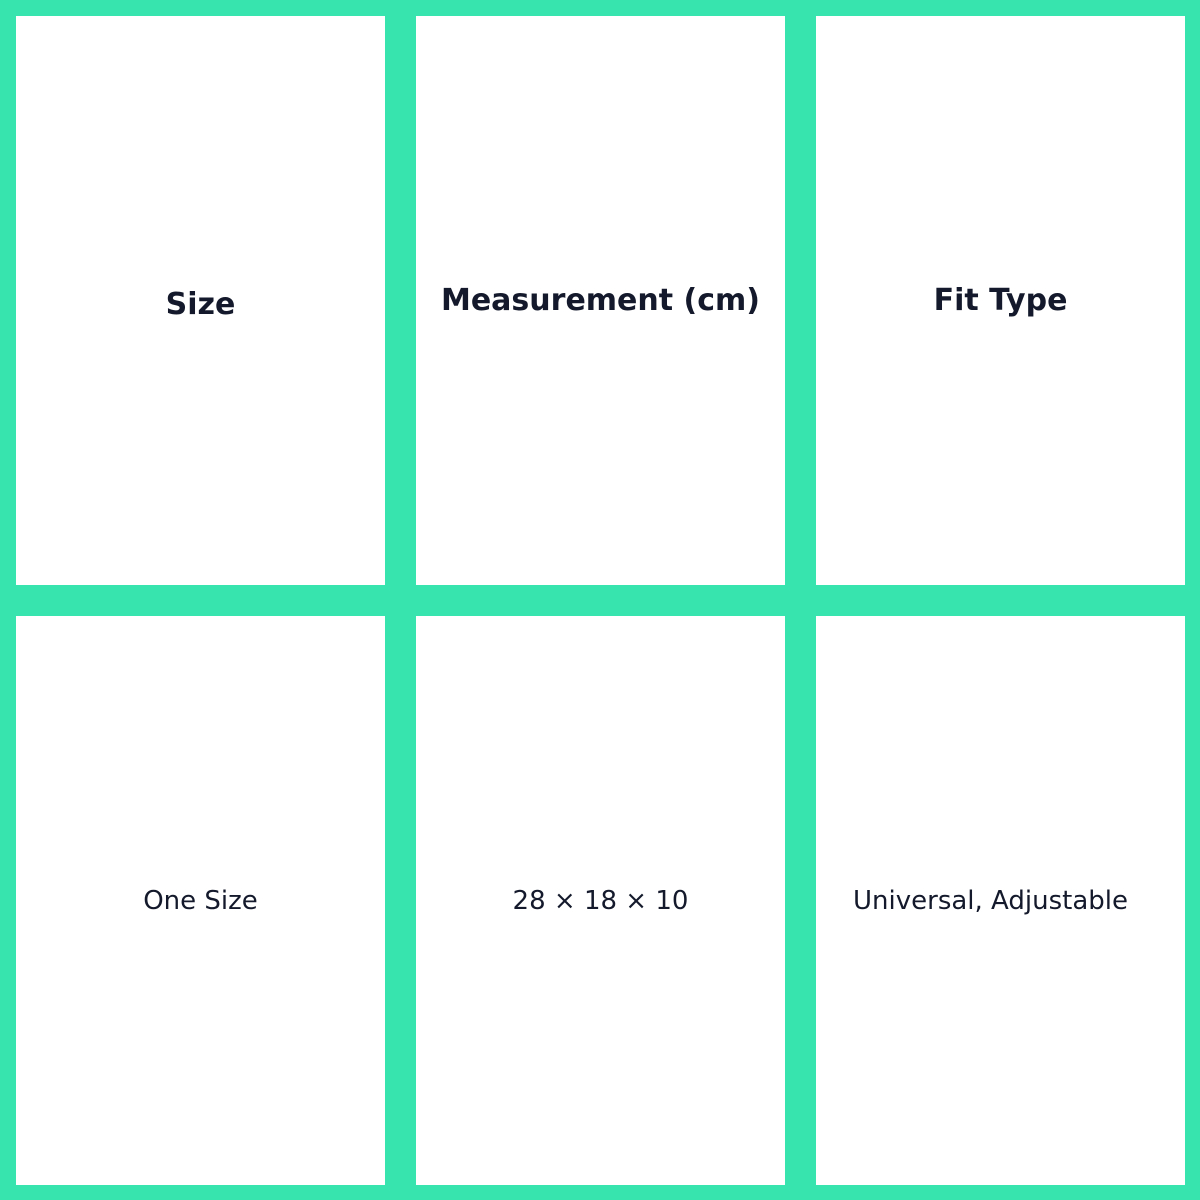 This screenshot has width=1200, height=1200. Describe the element at coordinates (600, 900) in the screenshot. I see `cell-measurement: 28 × 18 × 10` at that location.